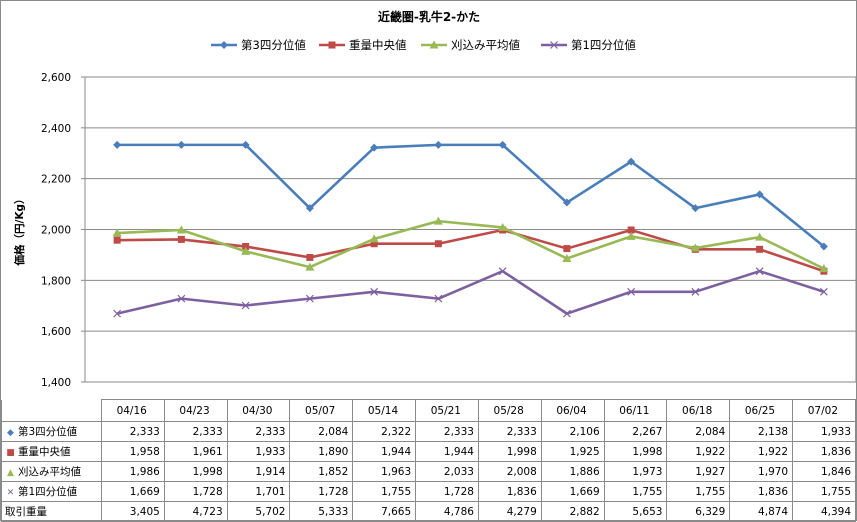  What do you see at coordinates (698, 491) in the screenshot?
I see `data-label: 1,755` at bounding box center [698, 491].